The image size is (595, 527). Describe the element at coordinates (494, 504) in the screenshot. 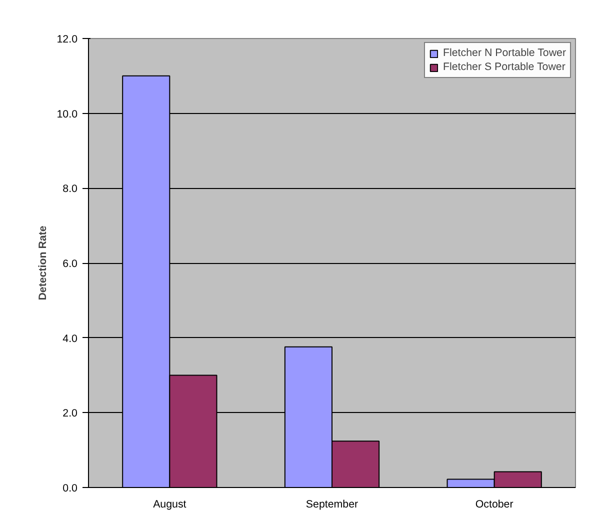

I see `x-tick-label: October` at that location.